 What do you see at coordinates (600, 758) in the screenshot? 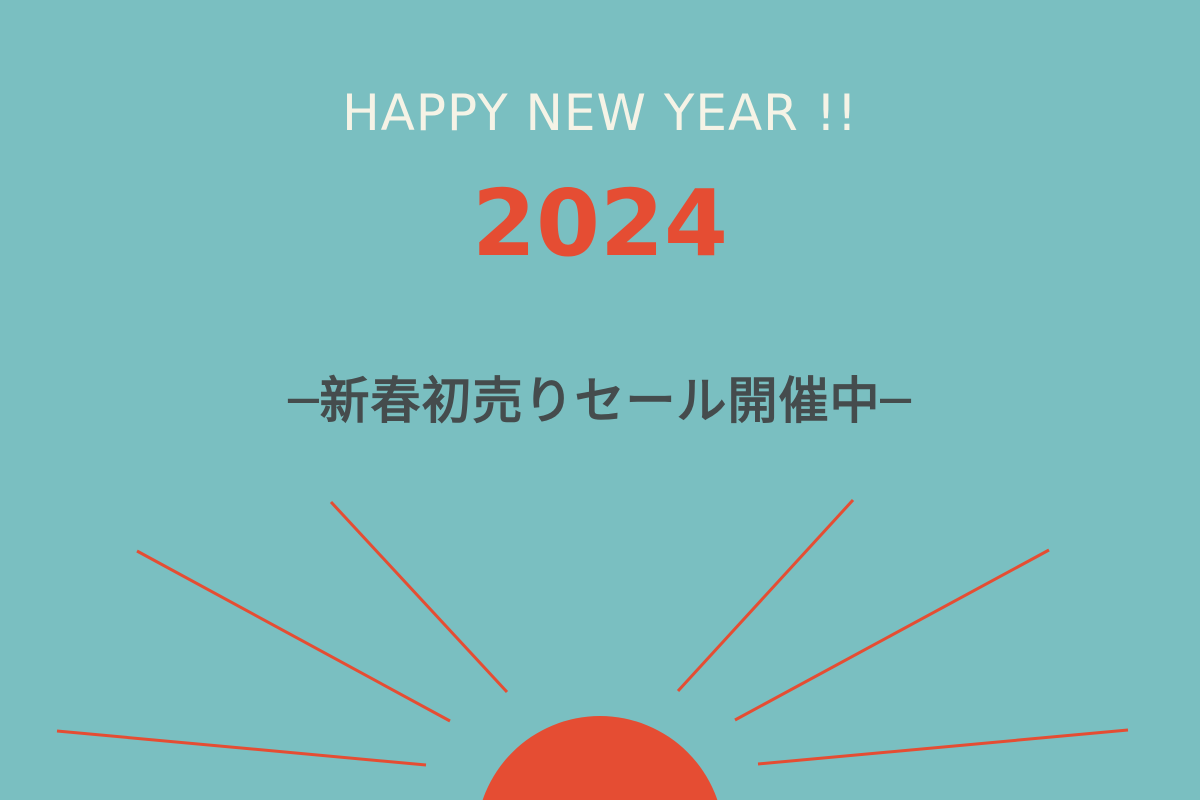
I see `sun-disc` at bounding box center [600, 758].